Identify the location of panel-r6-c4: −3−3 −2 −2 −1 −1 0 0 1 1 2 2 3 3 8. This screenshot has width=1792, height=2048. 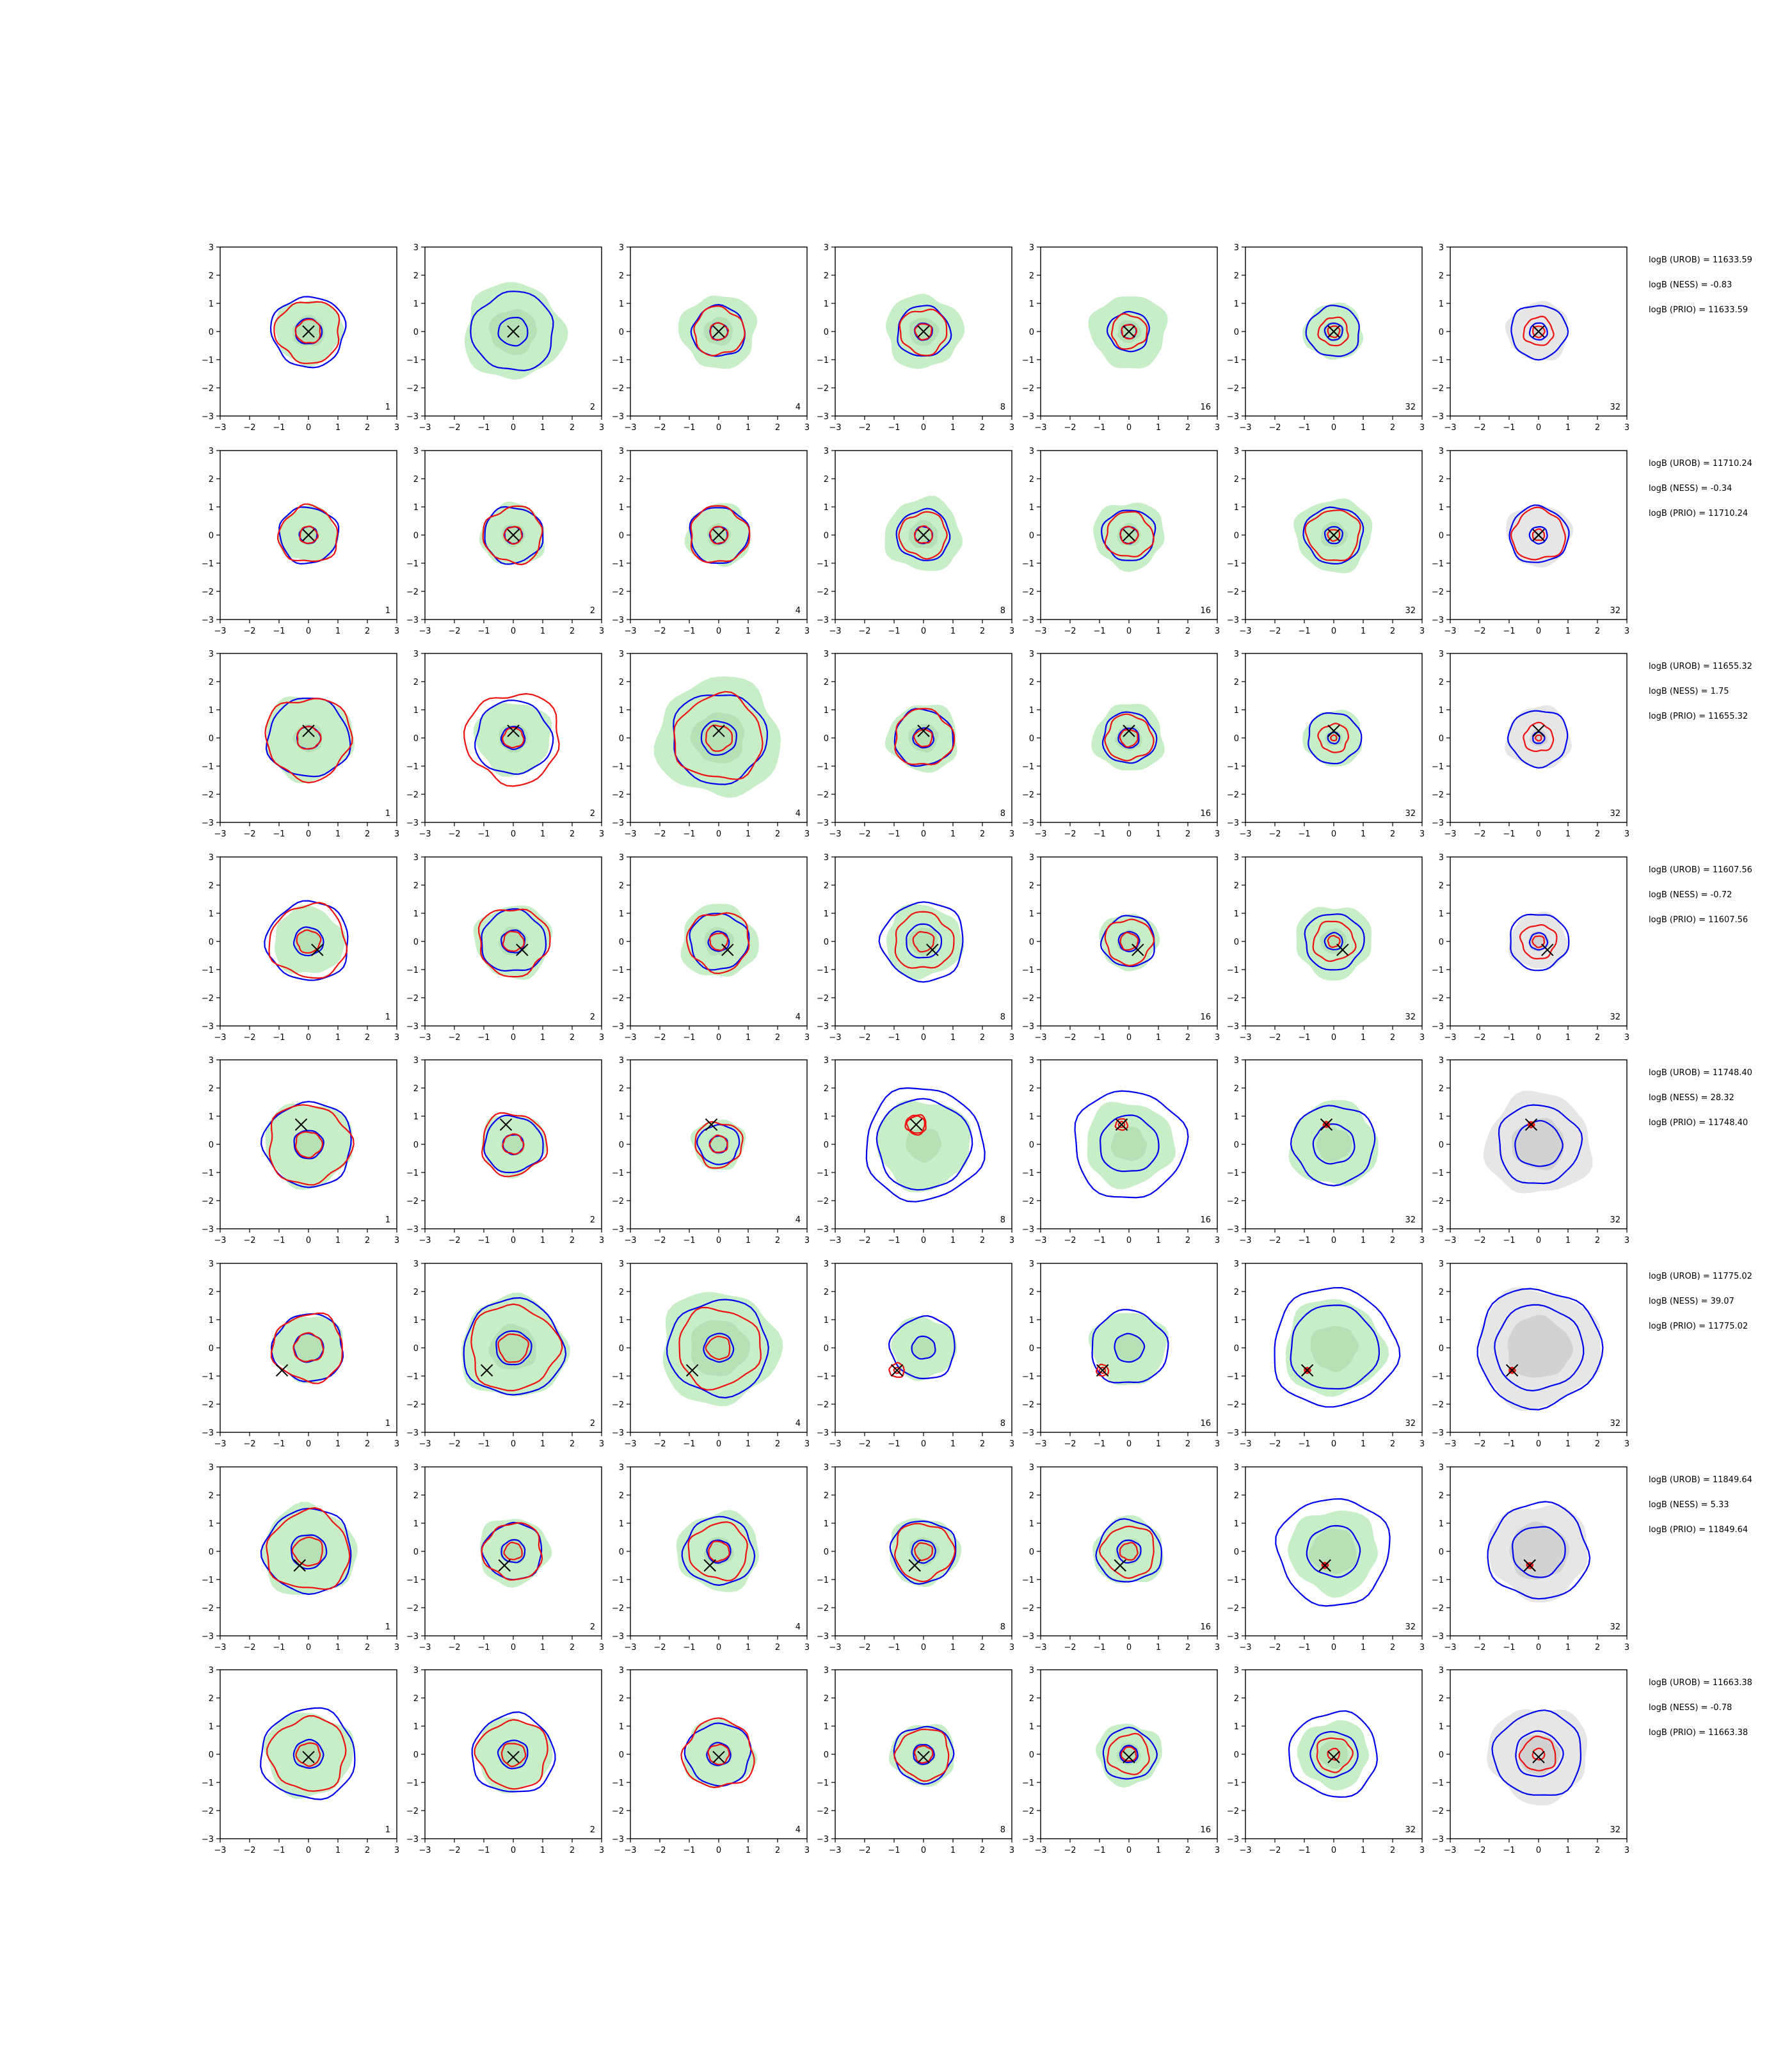
(915, 1354).